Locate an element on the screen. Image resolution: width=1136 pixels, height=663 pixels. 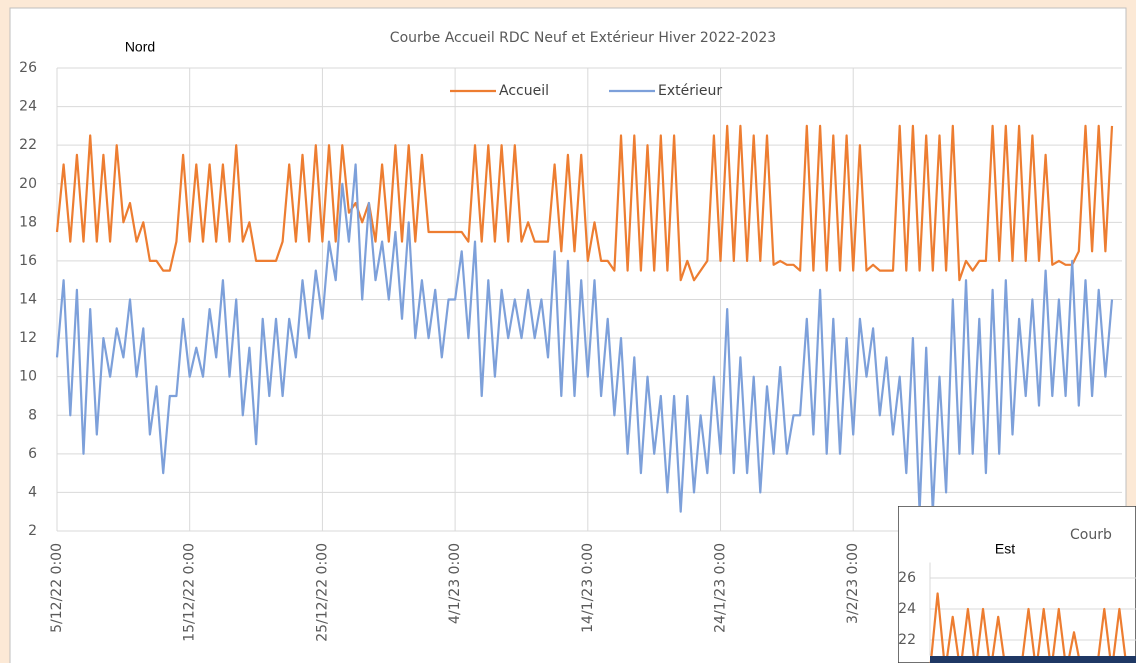
x-tick-label: 5/12/22 0:00 is located at coordinates (57, 588).